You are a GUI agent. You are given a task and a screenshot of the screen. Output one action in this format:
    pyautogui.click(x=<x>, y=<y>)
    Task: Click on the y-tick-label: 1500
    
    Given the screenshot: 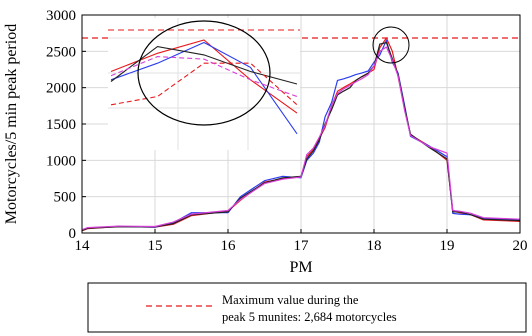 What is the action you would take?
    pyautogui.click(x=61, y=125)
    